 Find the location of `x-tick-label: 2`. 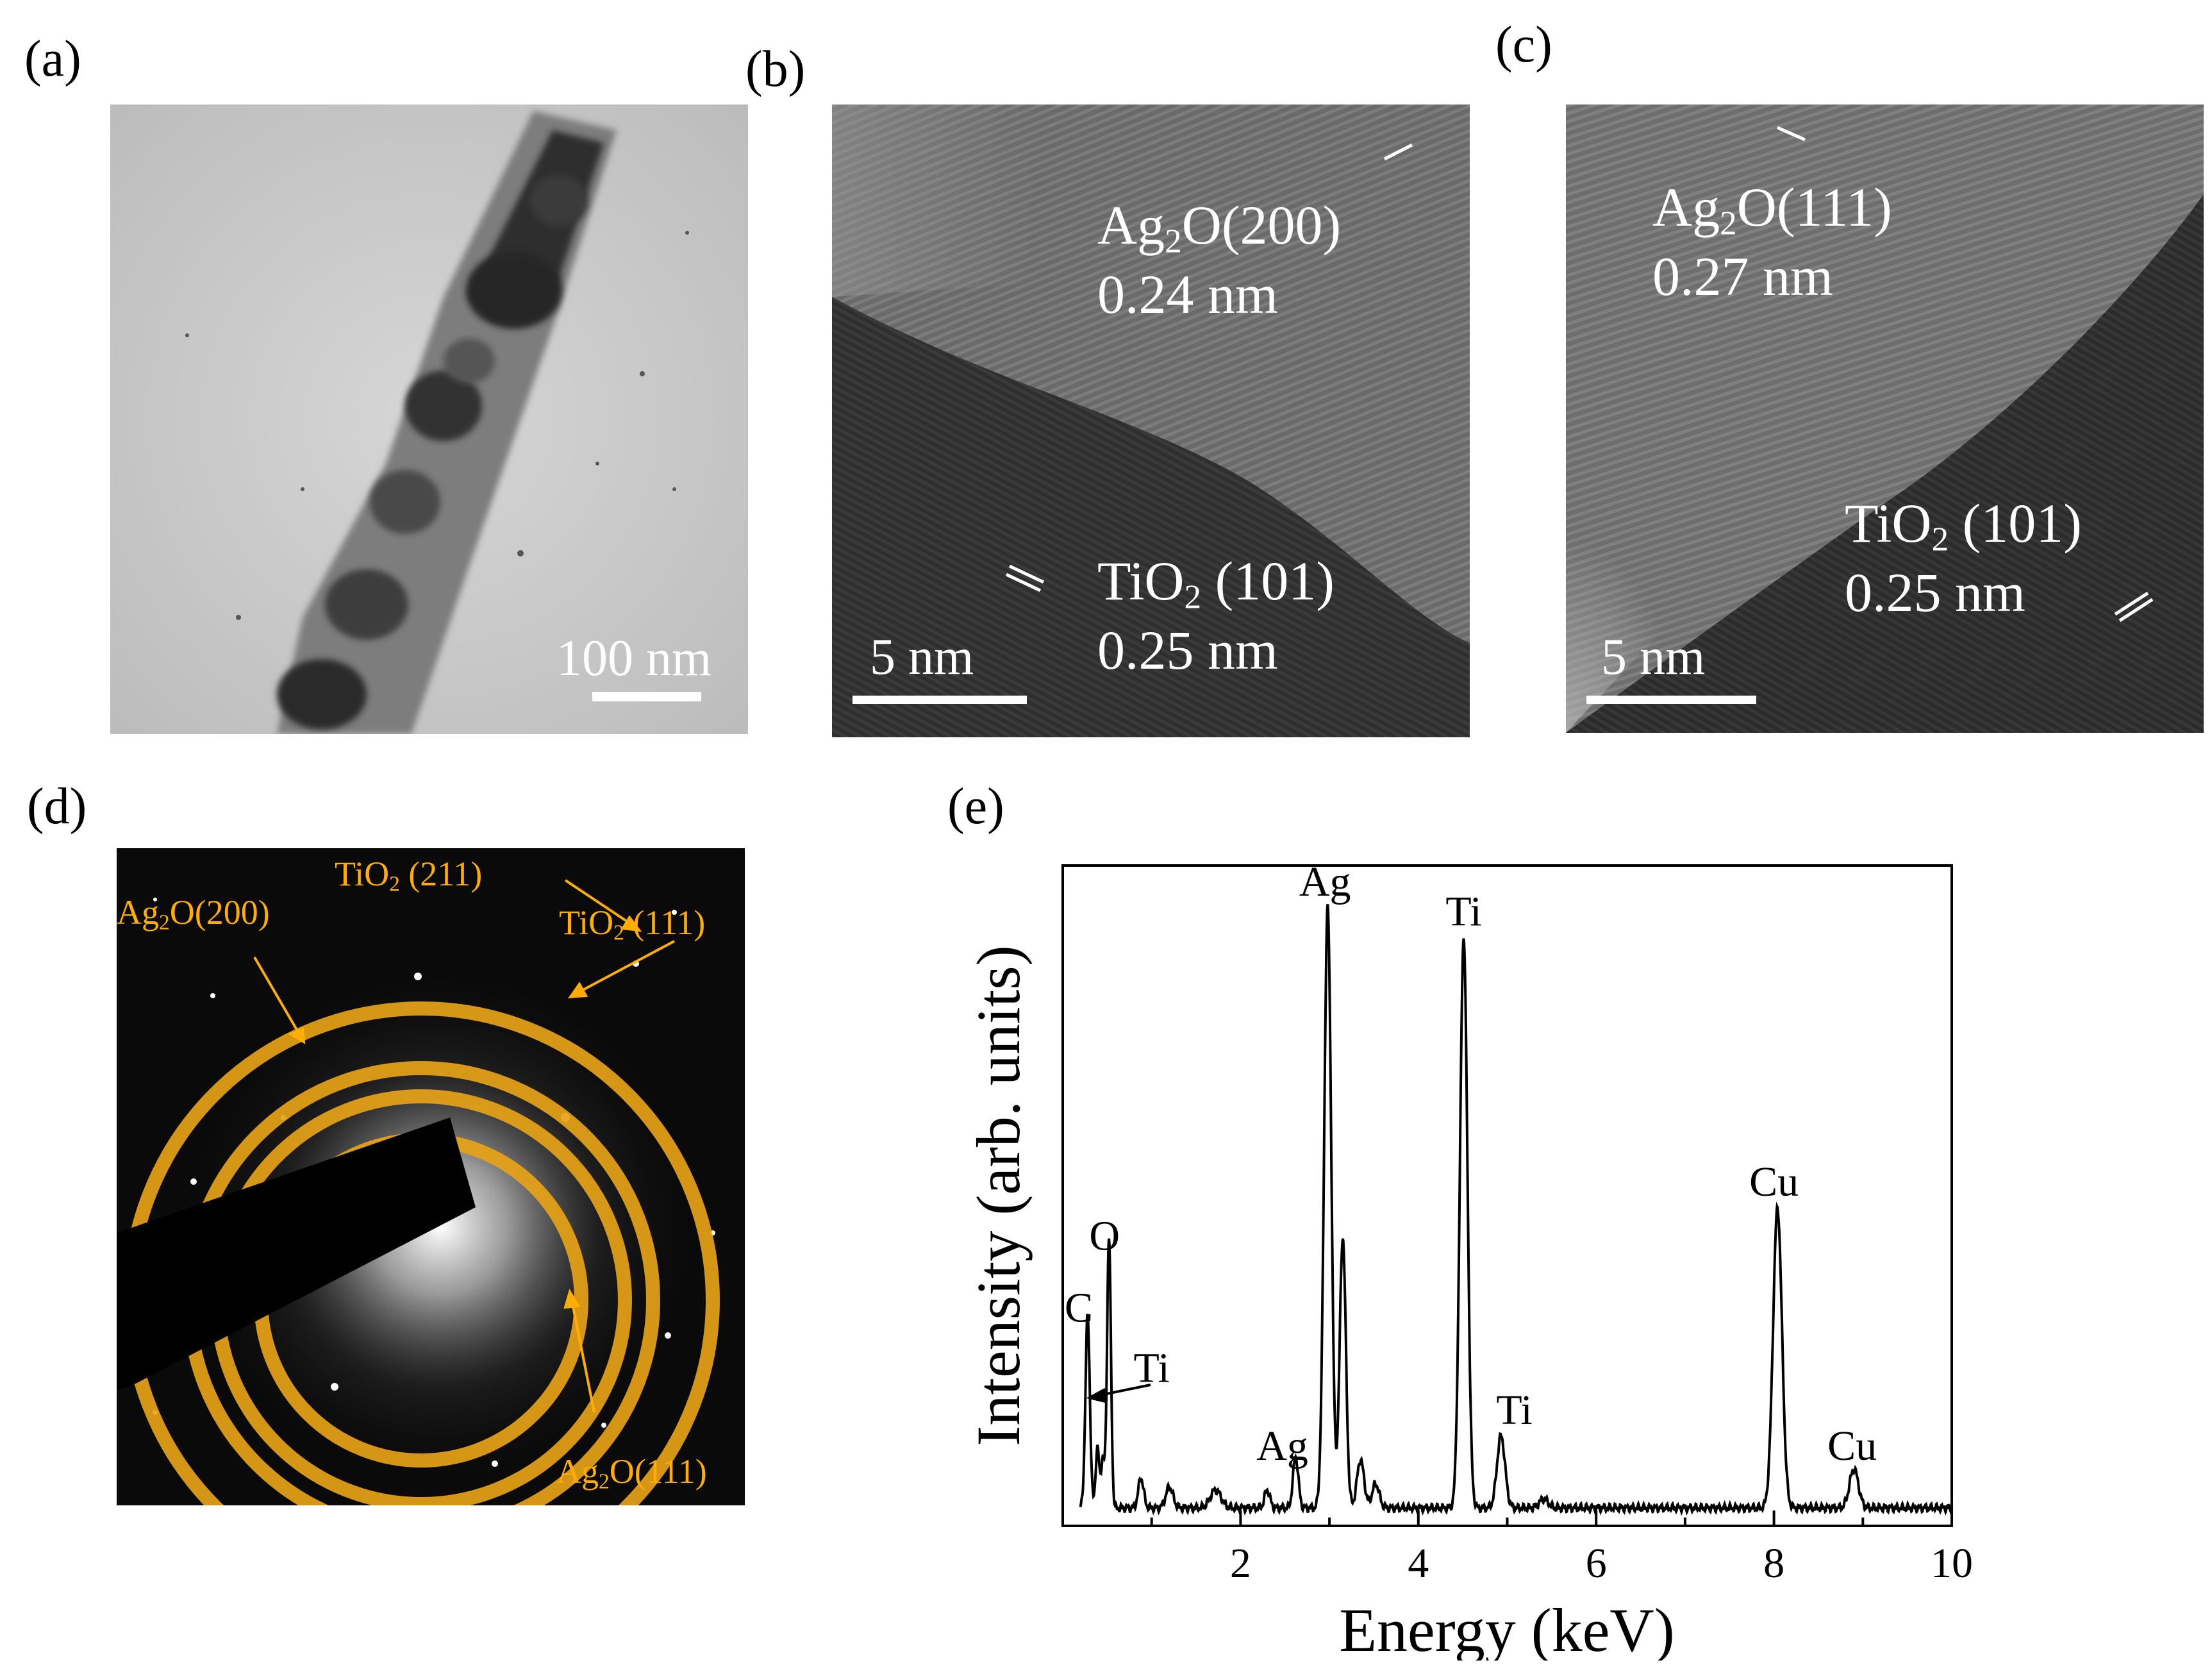

x-tick-label: 2 is located at coordinates (1241, 1563).